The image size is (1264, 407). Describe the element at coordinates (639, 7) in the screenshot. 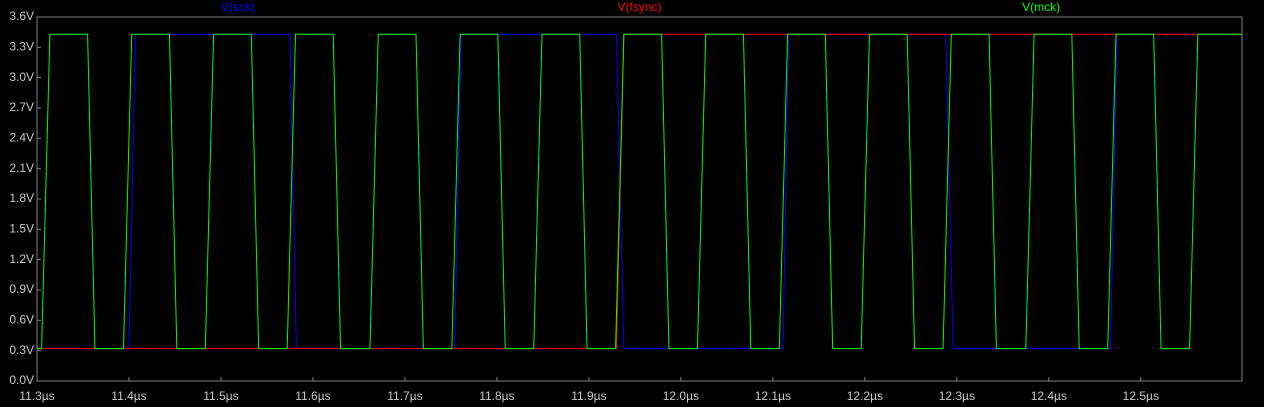

I see `legend-label: V(fsync)` at that location.